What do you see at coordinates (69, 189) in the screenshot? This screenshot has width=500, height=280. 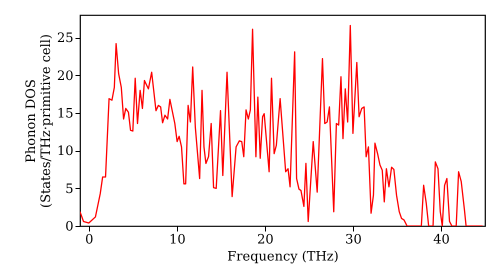 I see `y-tick-label: 5` at bounding box center [69, 189].